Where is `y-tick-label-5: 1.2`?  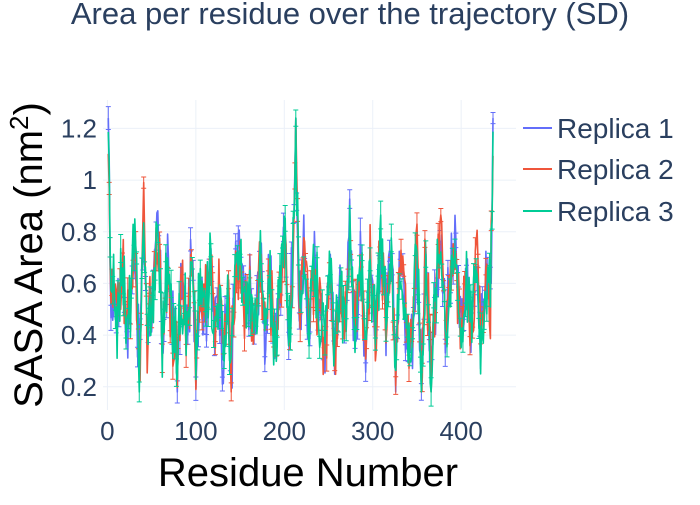
y-tick-label-5: 1.2 is located at coordinates (79, 128).